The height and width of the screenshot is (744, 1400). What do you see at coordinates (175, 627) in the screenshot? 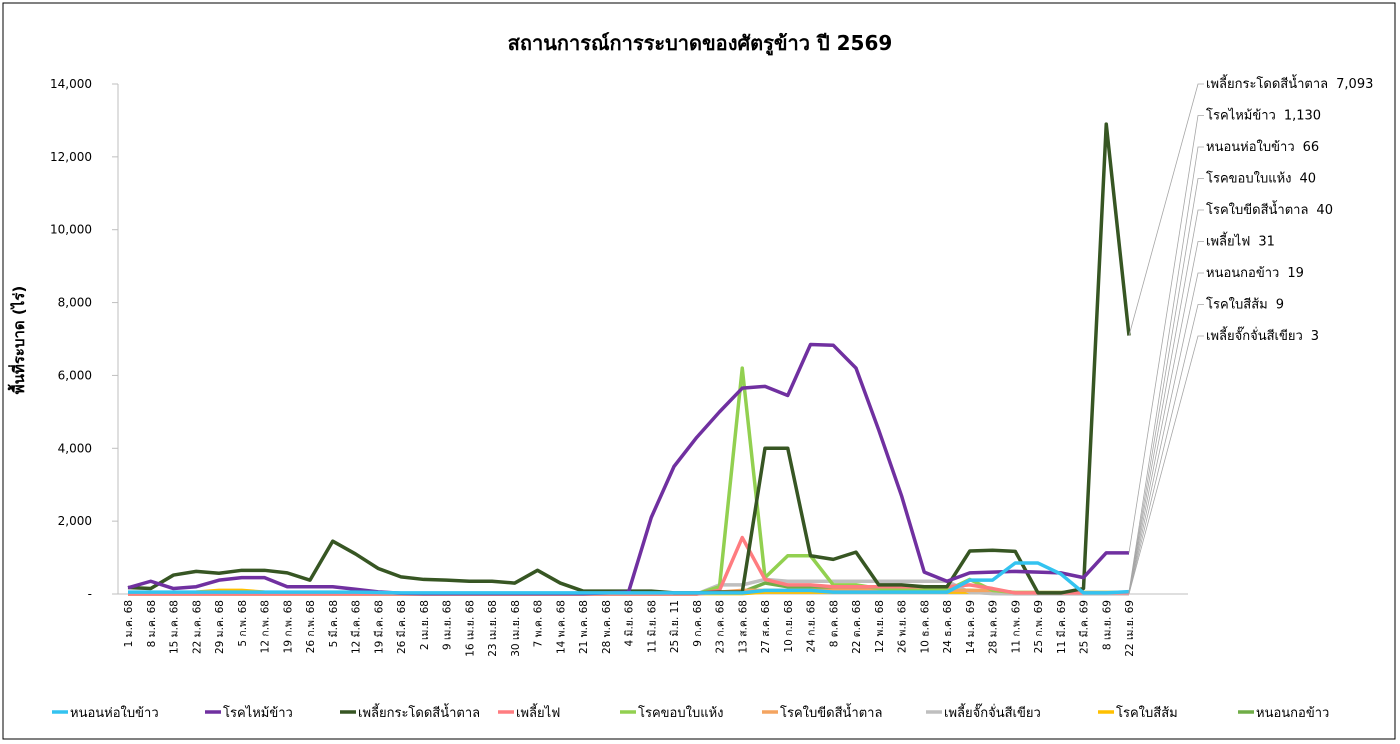
I see `x-tick-label: 15 ม.ค. 68` at bounding box center [175, 627].